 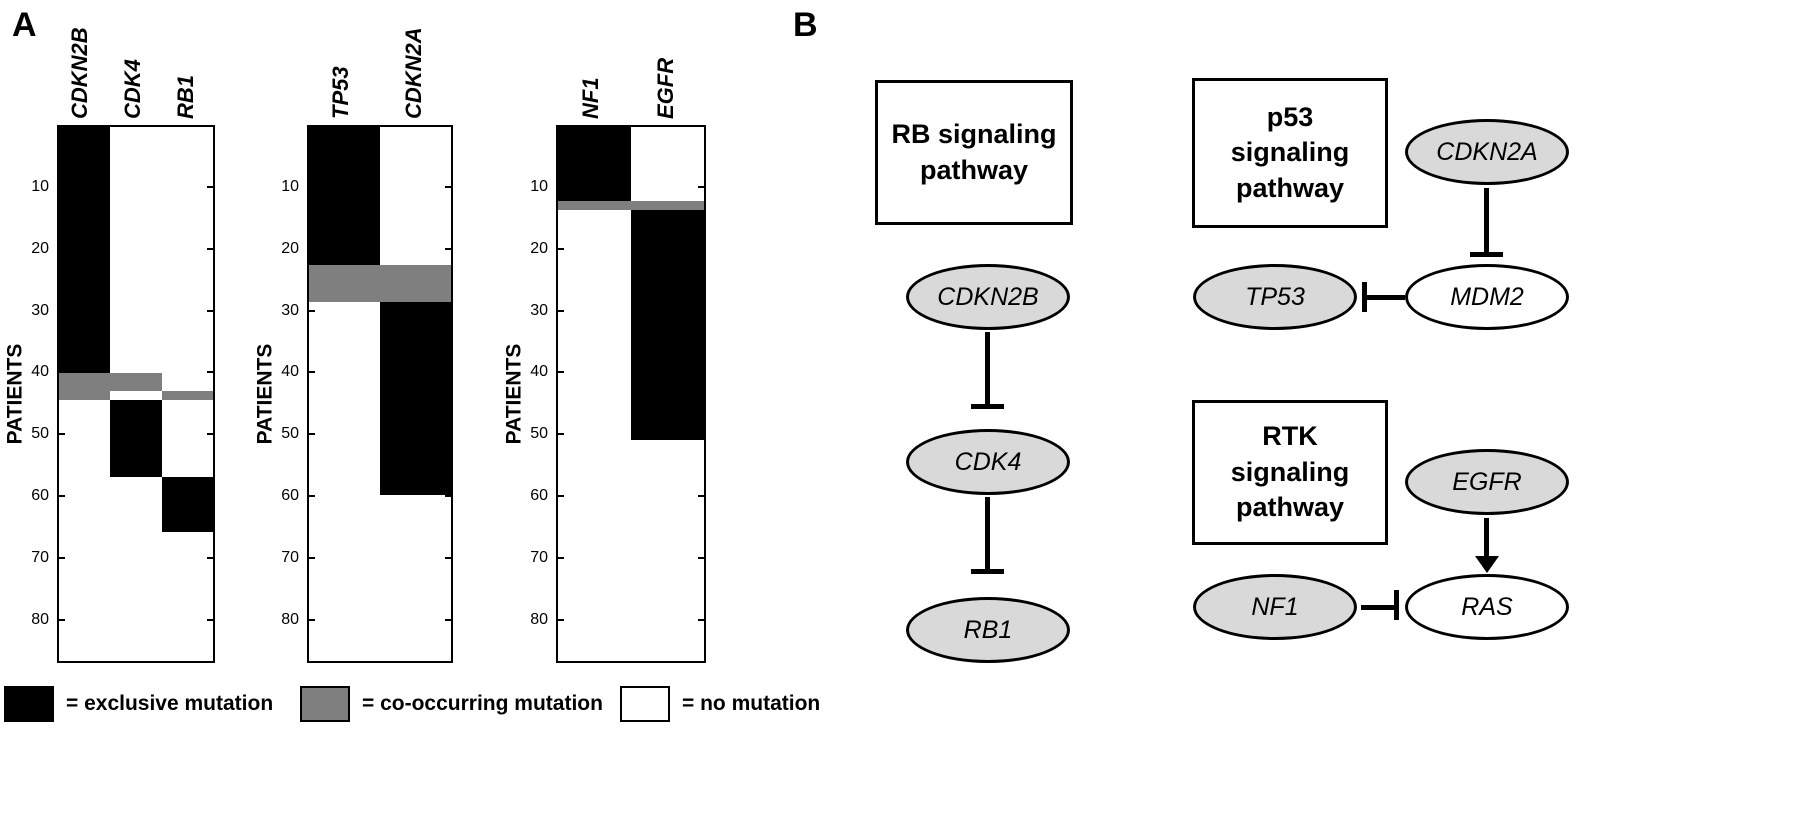 I want to click on mutation-block-cdkn2a-co-occurring, so click(x=415, y=283).